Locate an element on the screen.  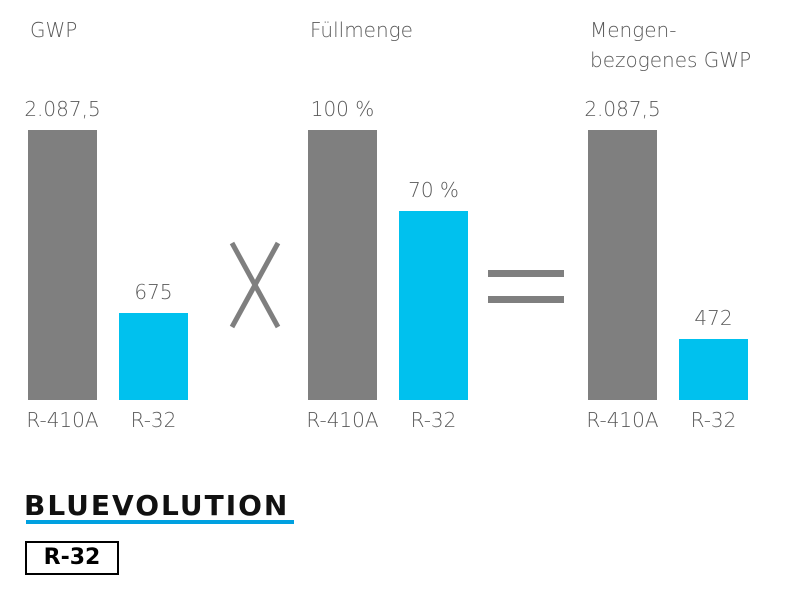
chart-title: GWP is located at coordinates (54, 30).